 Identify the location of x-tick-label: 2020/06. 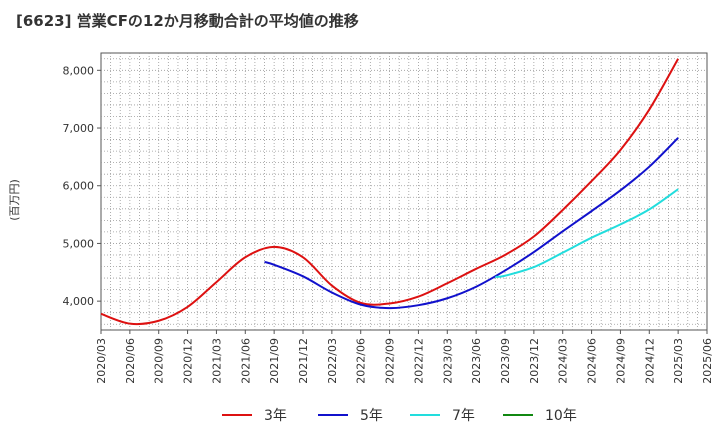
(130, 361).